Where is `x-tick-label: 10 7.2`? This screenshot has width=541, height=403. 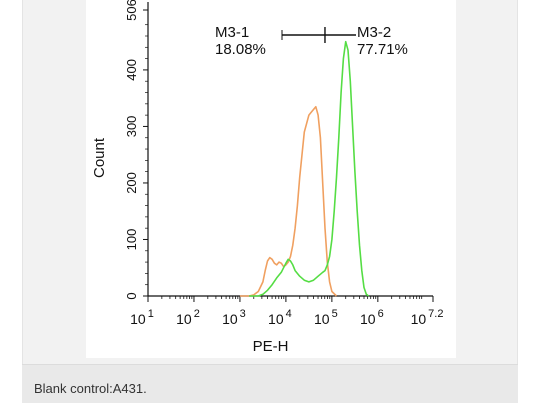
x-tick-label: 10 7.2 is located at coordinates (427, 317).